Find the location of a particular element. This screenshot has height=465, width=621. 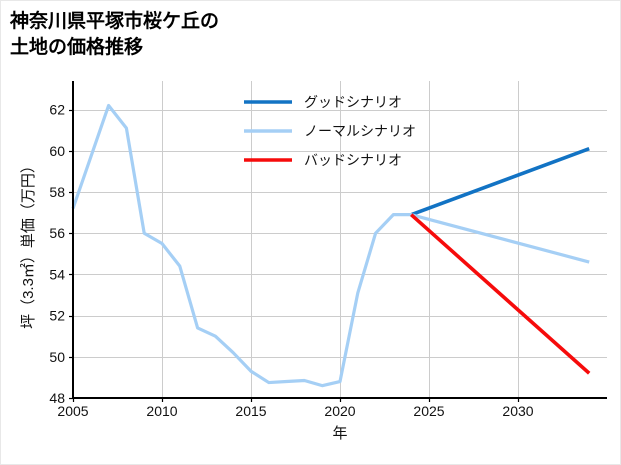

y-tick-label: 60 is located at coordinates (57, 151).